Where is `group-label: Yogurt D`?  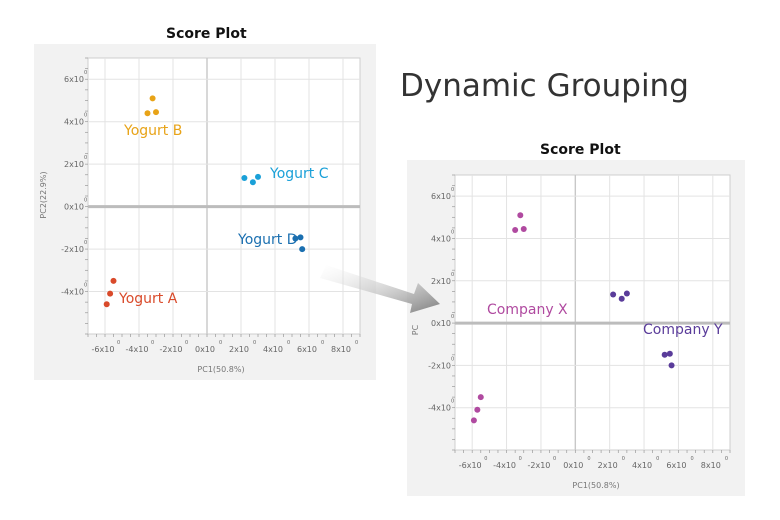
group-label: Yogurt D is located at coordinates (267, 240).